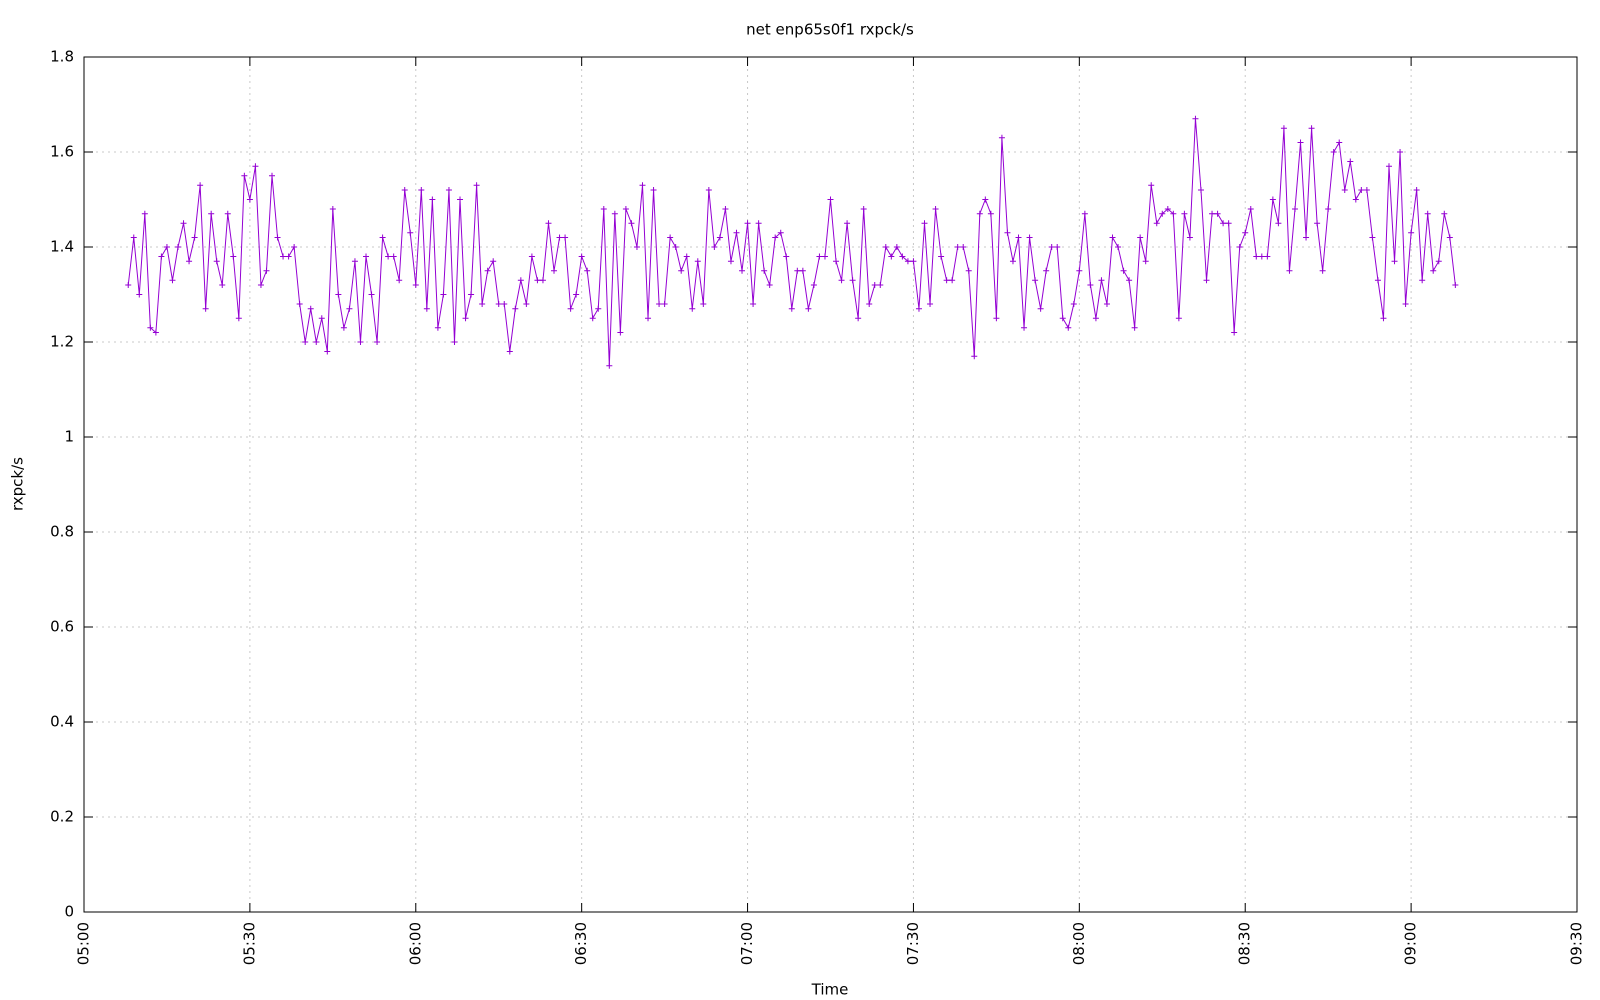 This screenshot has height=1000, width=1600. I want to click on x-tick-label: 07:30, so click(913, 943).